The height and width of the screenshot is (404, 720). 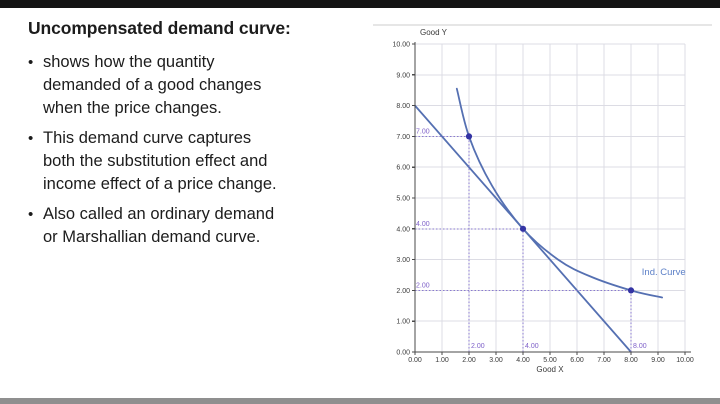 What do you see at coordinates (159, 28) in the screenshot?
I see `slide-title: Uncompensated demand curve:` at bounding box center [159, 28].